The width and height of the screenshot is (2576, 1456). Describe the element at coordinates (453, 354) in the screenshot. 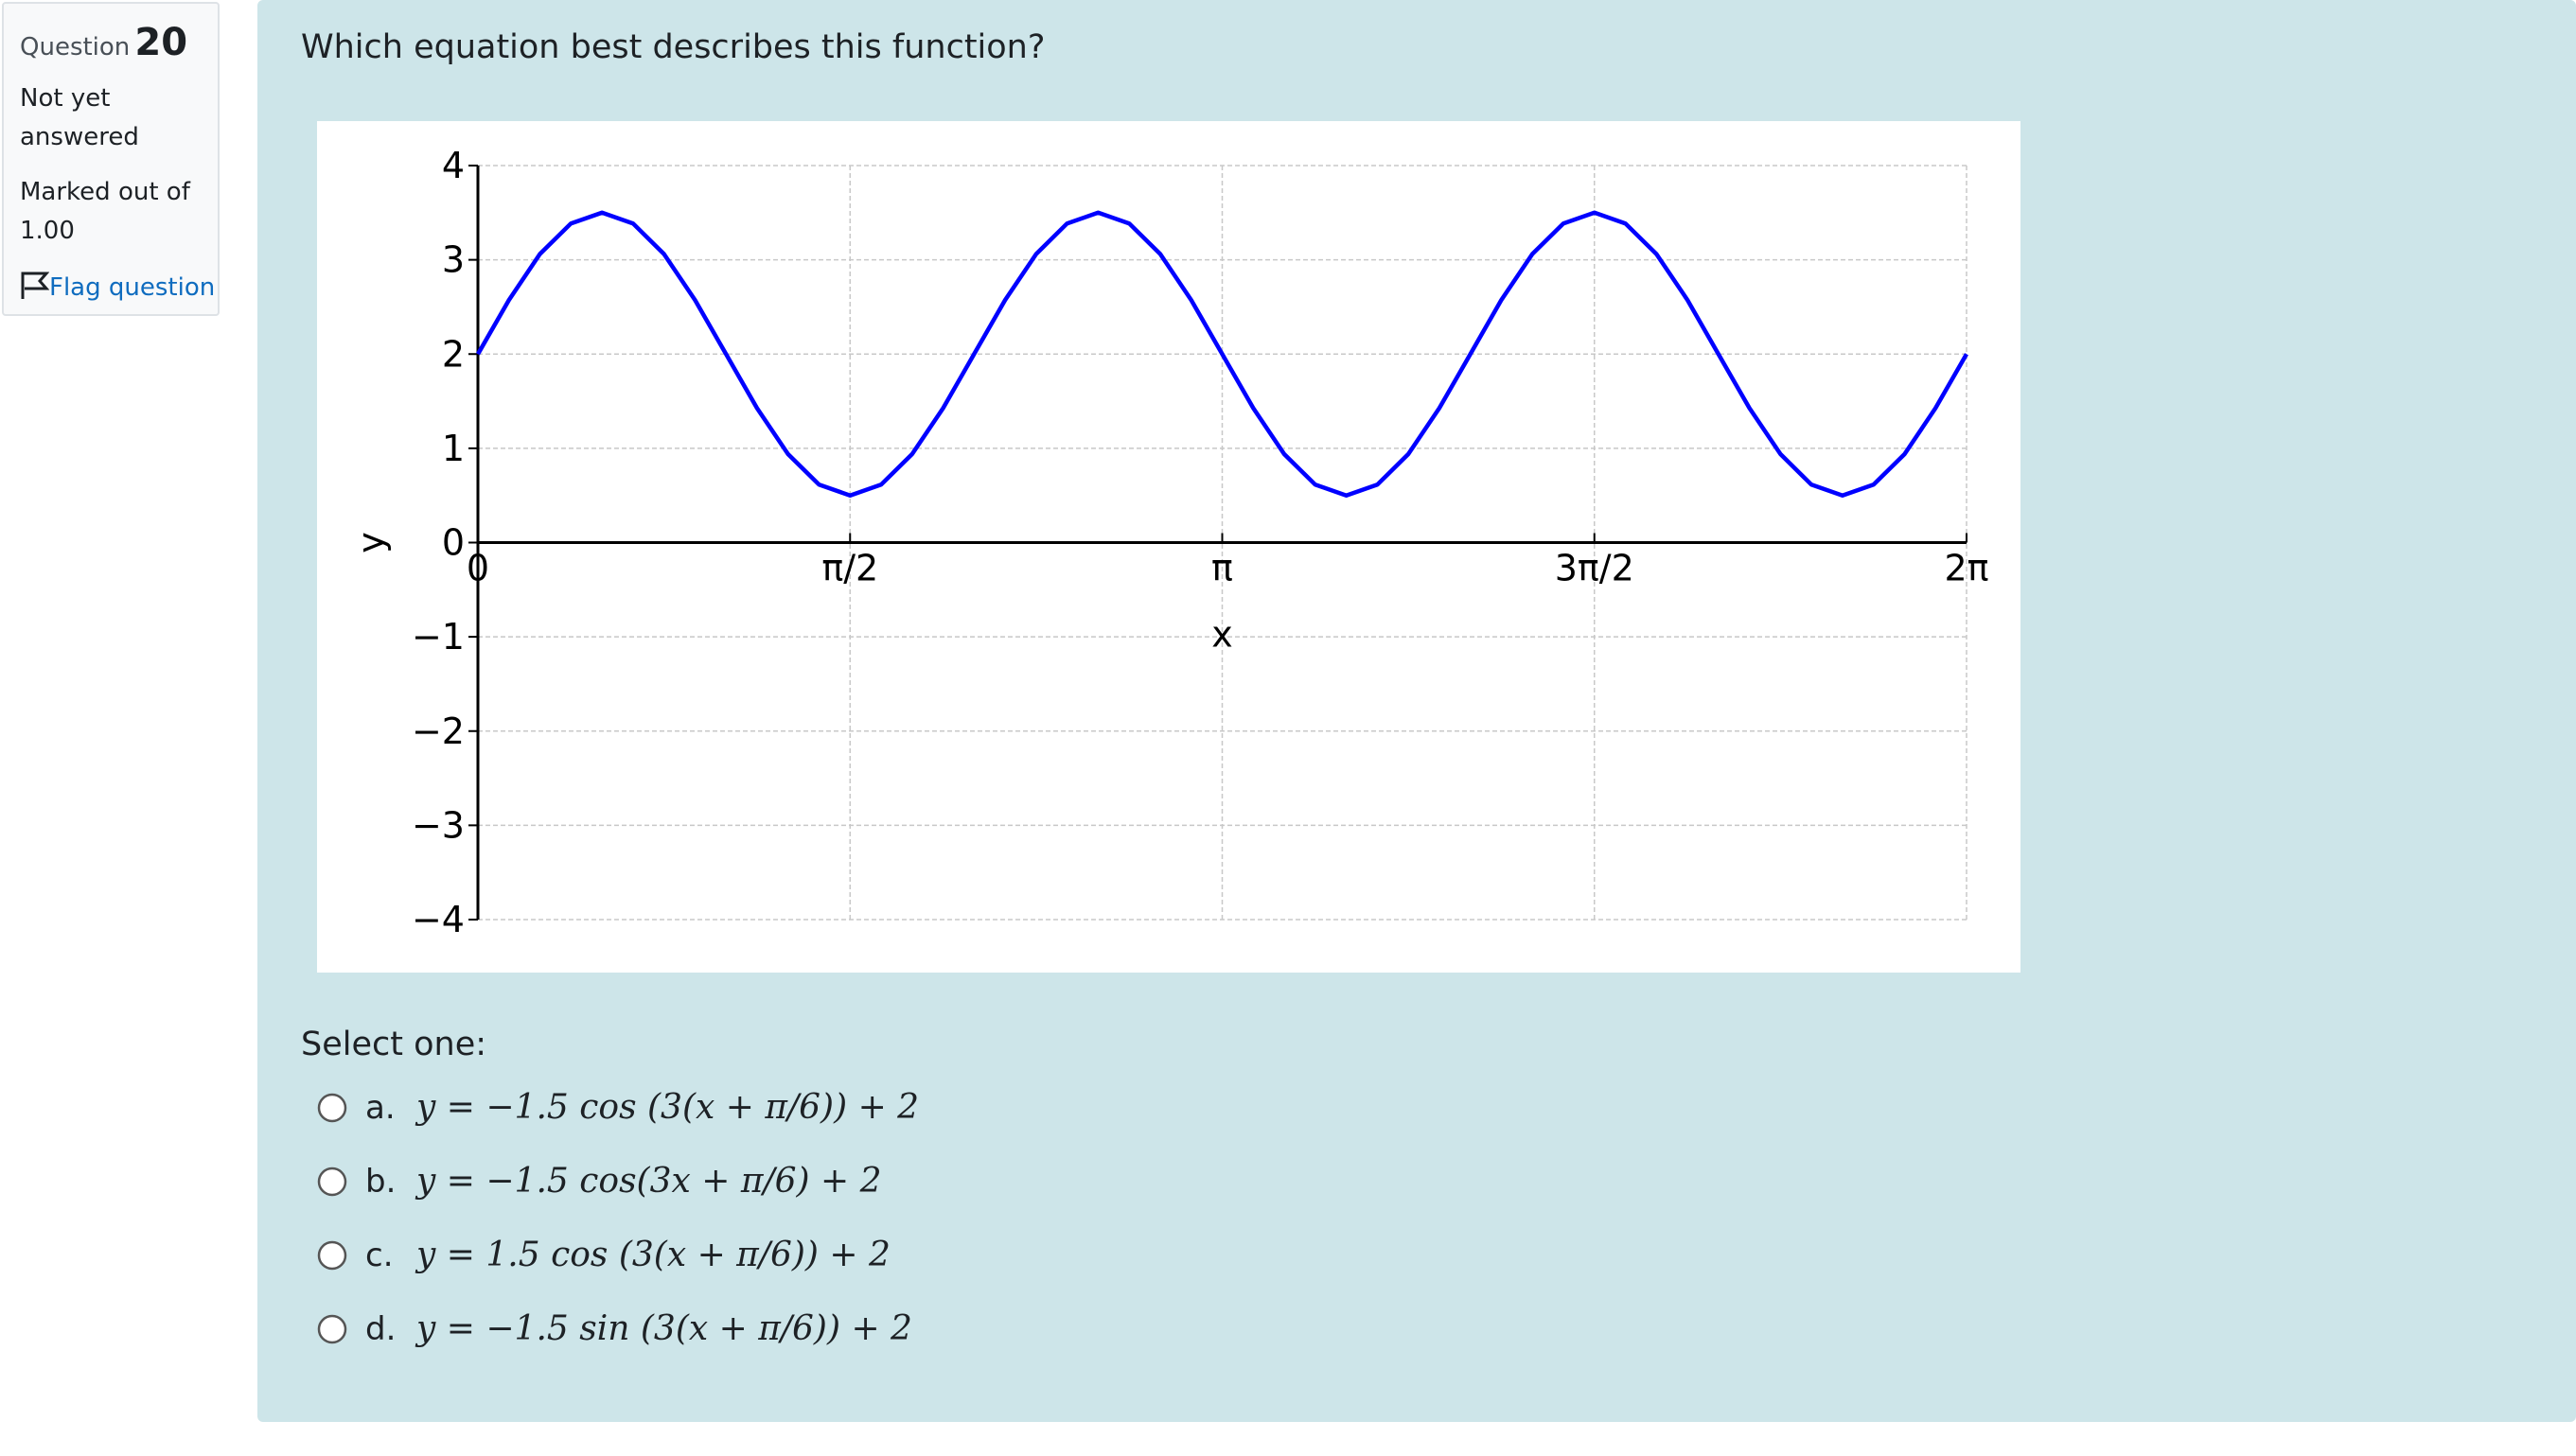

I see `y-tick-label: 2` at that location.